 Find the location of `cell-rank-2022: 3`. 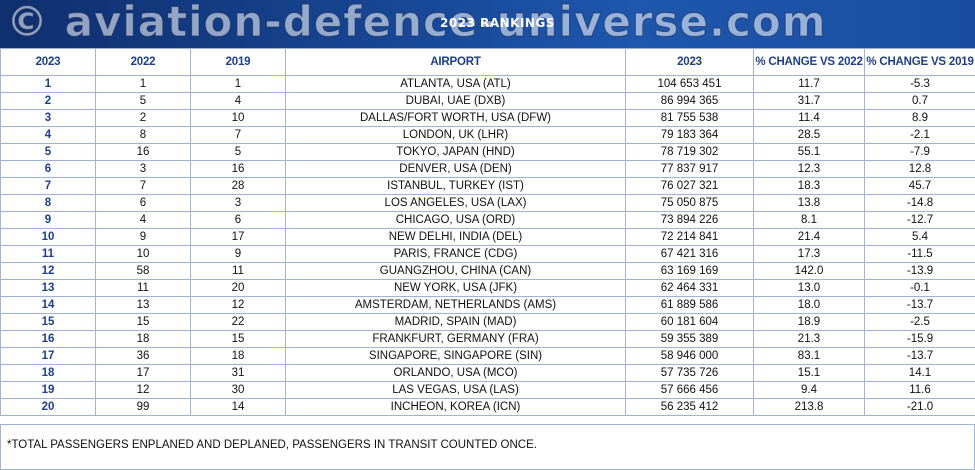

cell-rank-2022: 3 is located at coordinates (143, 169).